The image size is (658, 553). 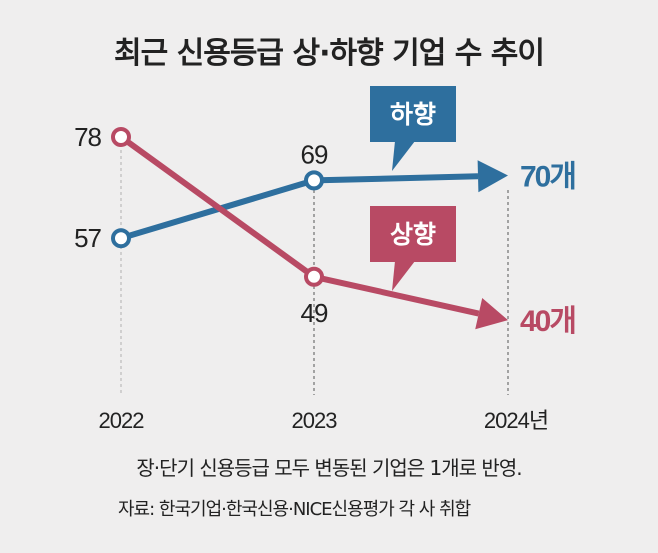 I want to click on data-label: 78, so click(x=87, y=137).